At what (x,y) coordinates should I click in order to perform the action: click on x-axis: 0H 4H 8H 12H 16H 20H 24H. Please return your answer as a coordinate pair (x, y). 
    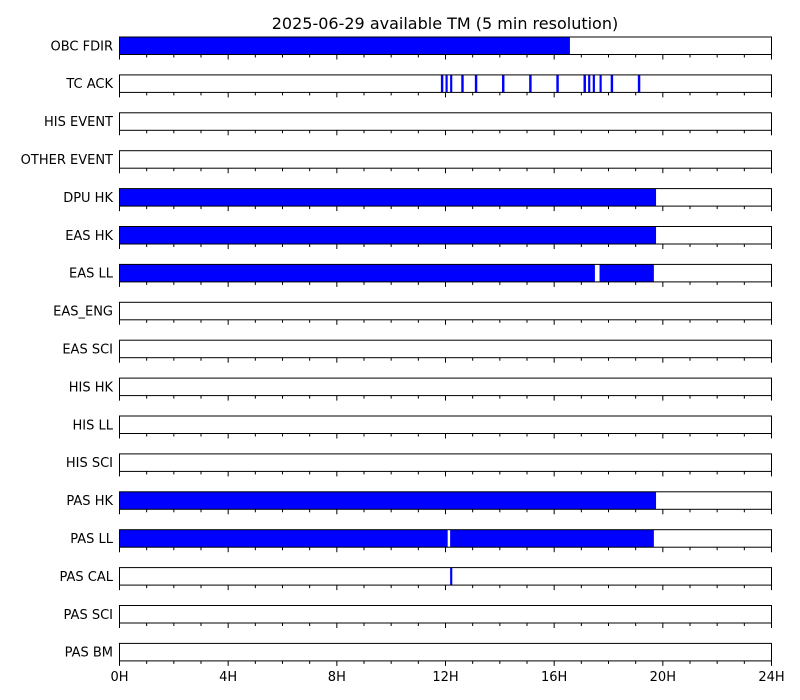
    Looking at the image, I should click on (447, 677).